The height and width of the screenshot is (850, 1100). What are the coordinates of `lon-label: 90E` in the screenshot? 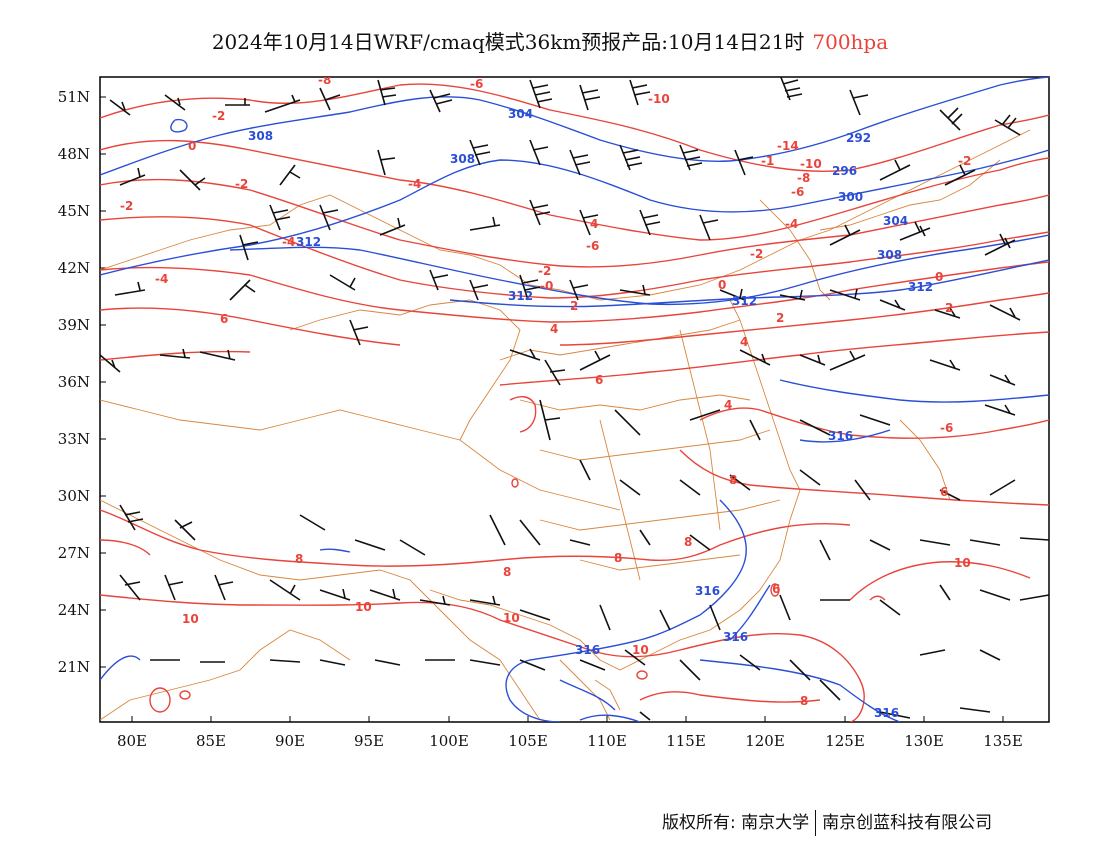 It's located at (290, 741).